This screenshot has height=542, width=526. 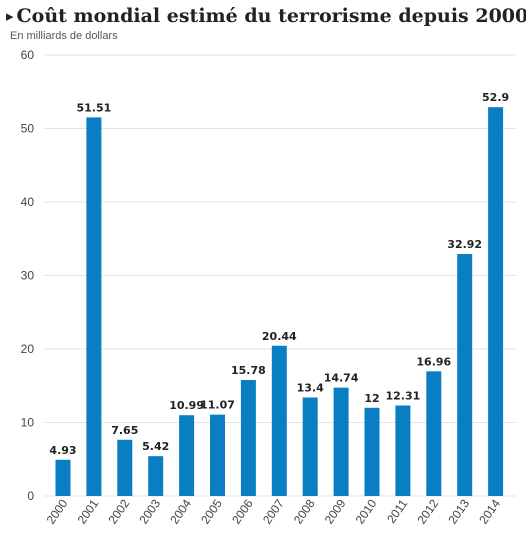 What do you see at coordinates (341, 378) in the screenshot?
I see `data-label: 14.74` at bounding box center [341, 378].